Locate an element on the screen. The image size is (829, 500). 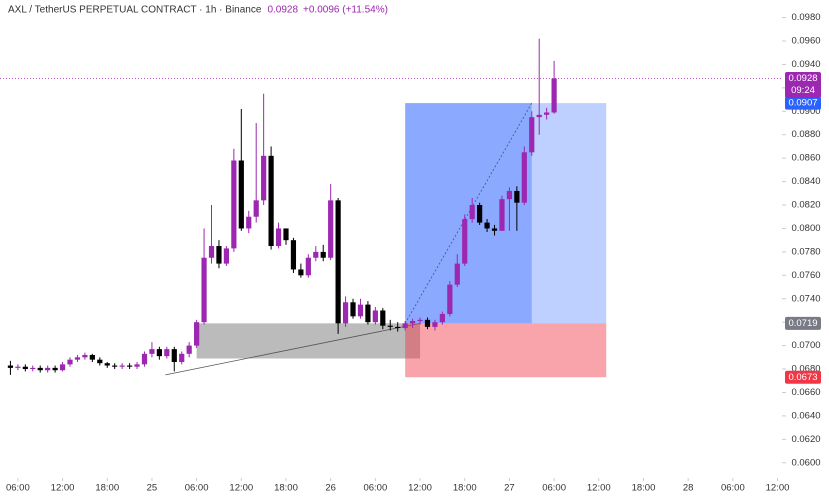
y-tick-label: 0.0780 is located at coordinates (805, 251).